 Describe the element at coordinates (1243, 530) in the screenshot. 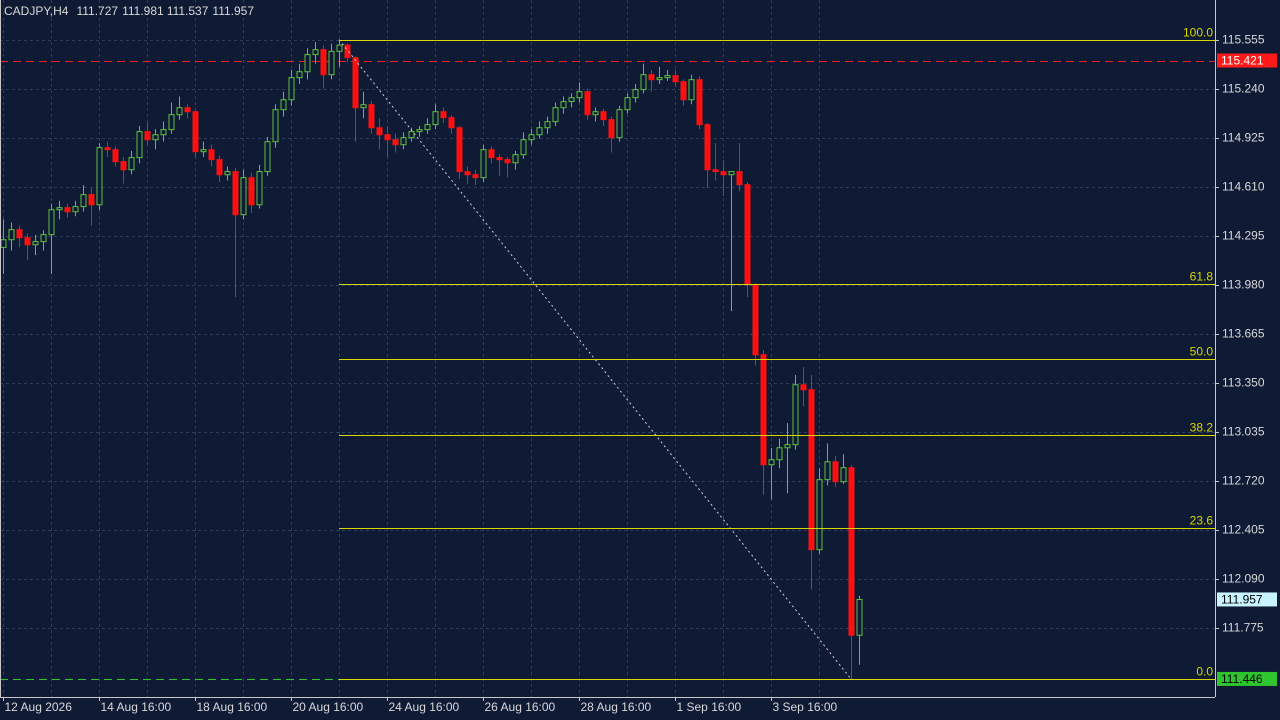

I see `y-tick-label: 112.405` at that location.